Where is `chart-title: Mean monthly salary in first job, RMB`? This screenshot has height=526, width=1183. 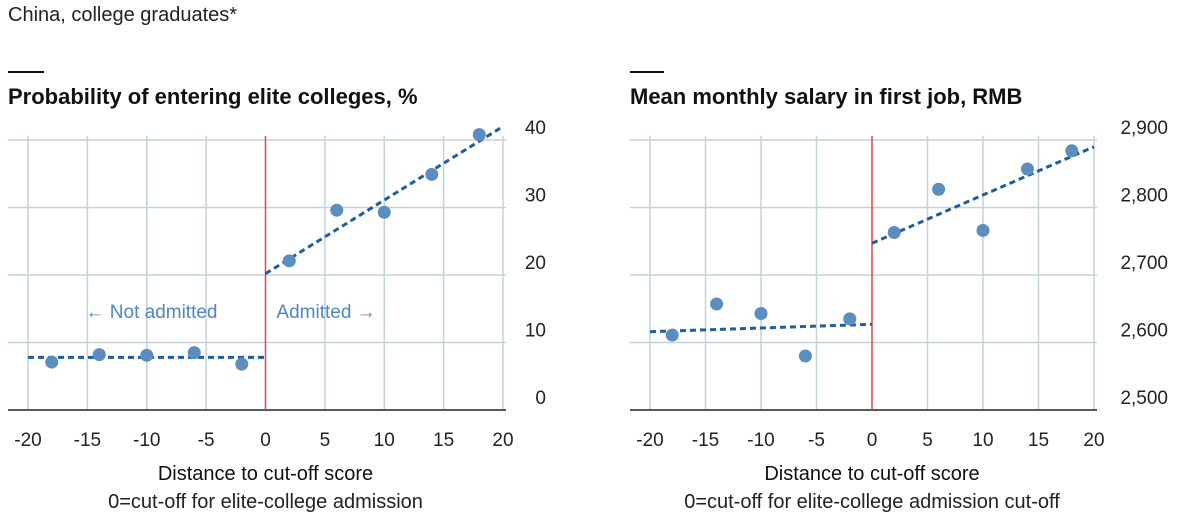
chart-title: Mean monthly salary in first job, RMB is located at coordinates (826, 96).